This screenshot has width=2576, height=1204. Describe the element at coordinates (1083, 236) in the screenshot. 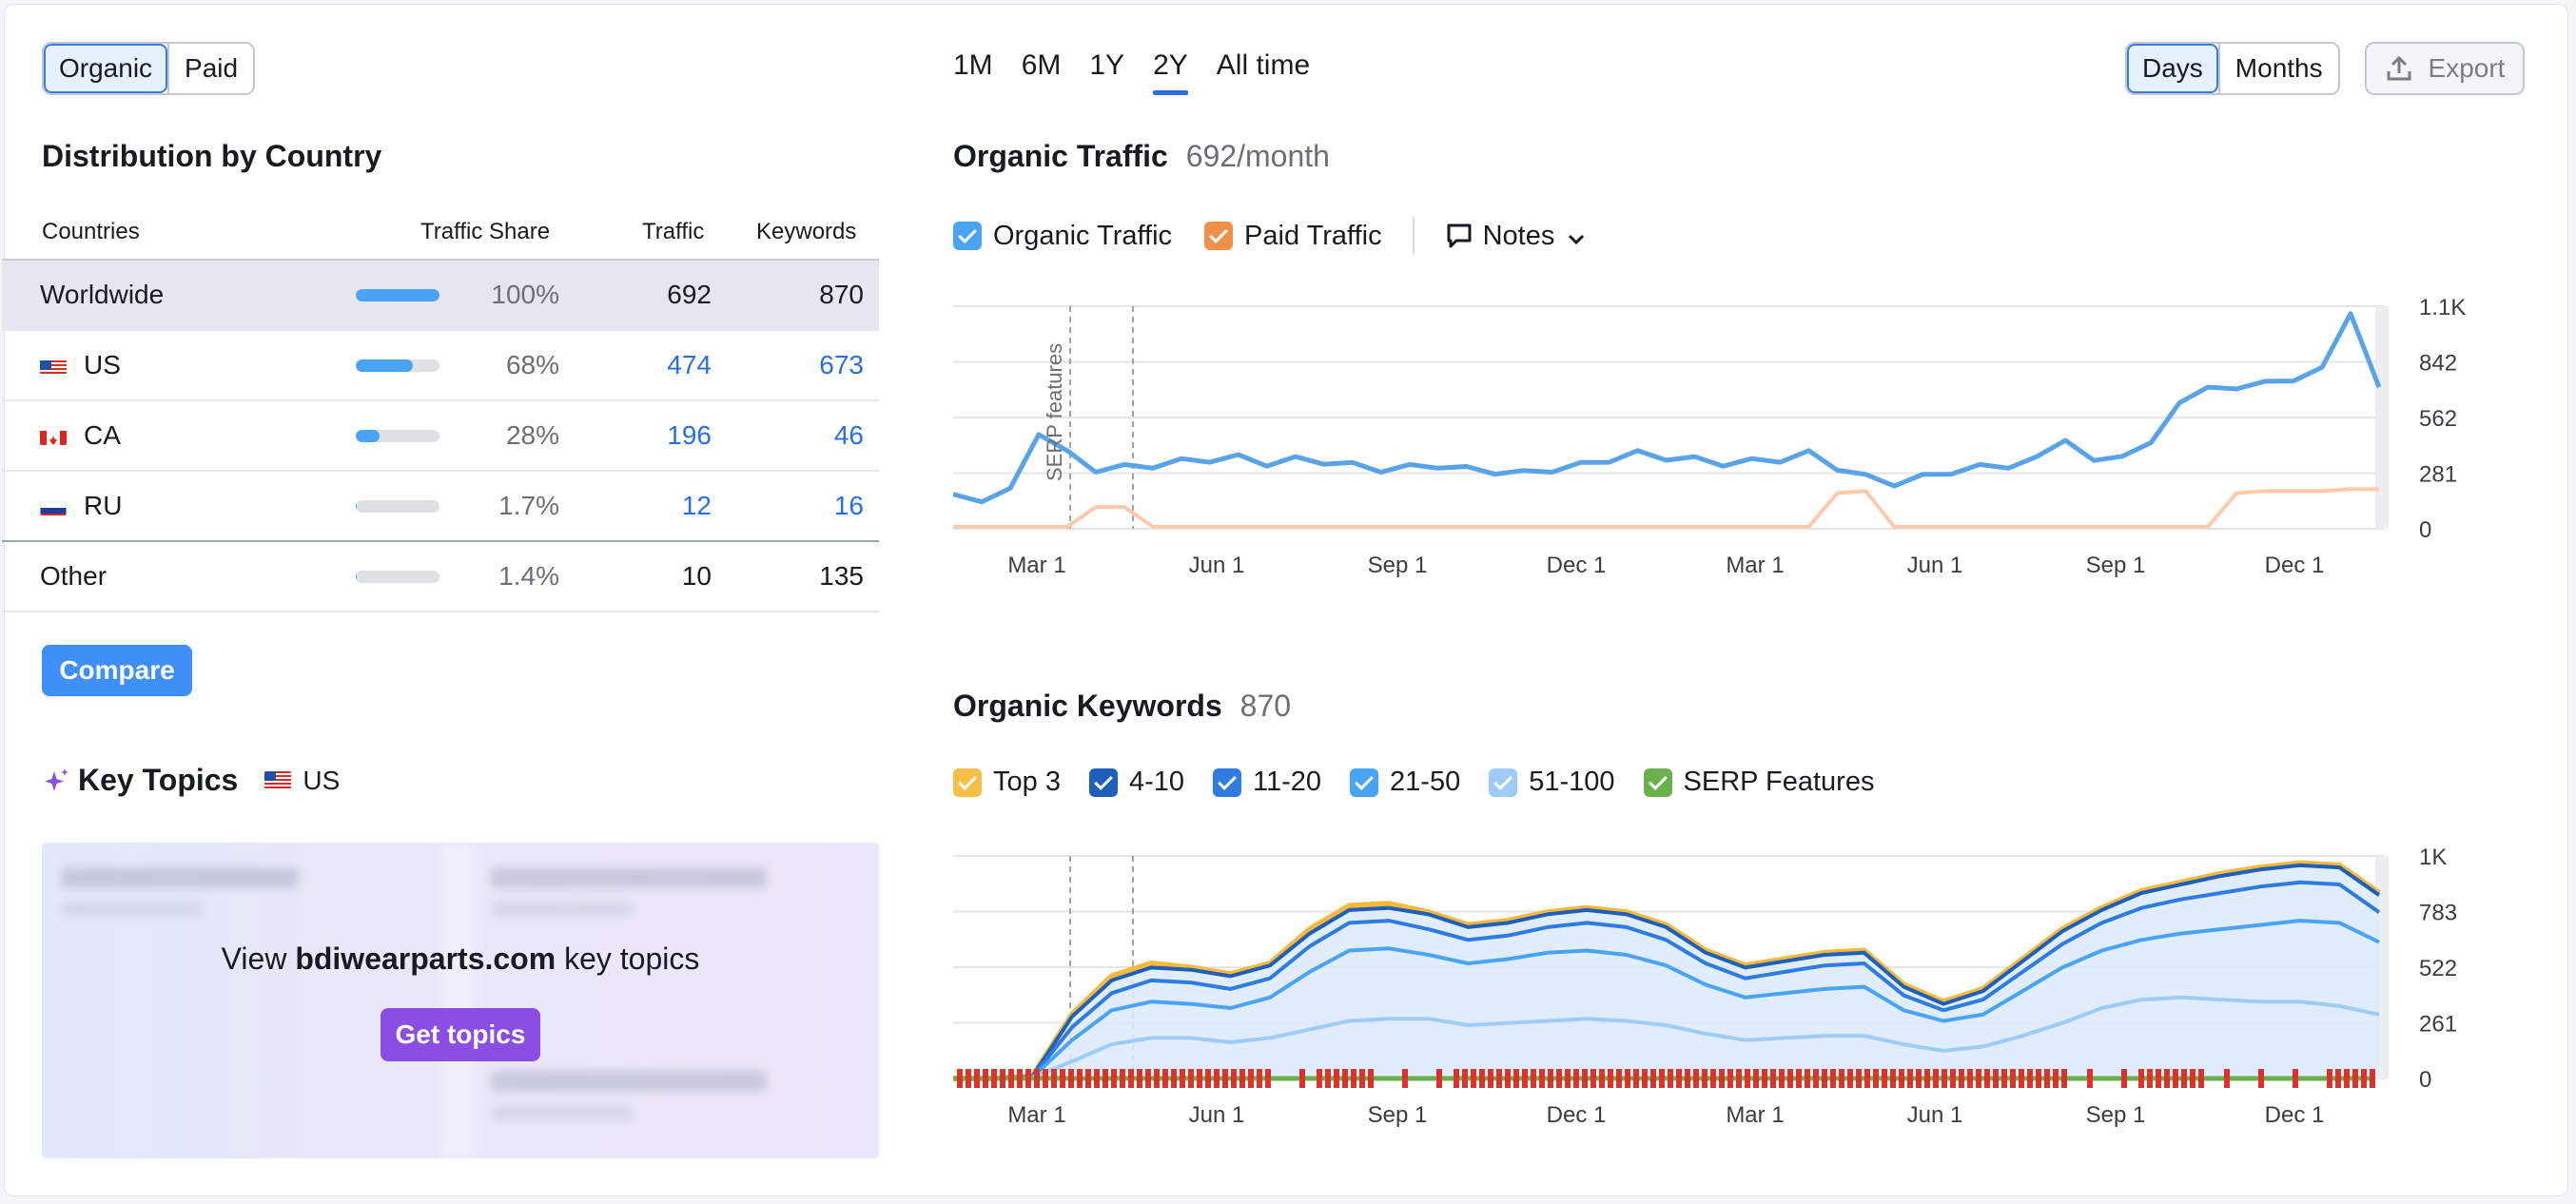

I see `organic-traffic-legend-label: Organic Traffic` at that location.